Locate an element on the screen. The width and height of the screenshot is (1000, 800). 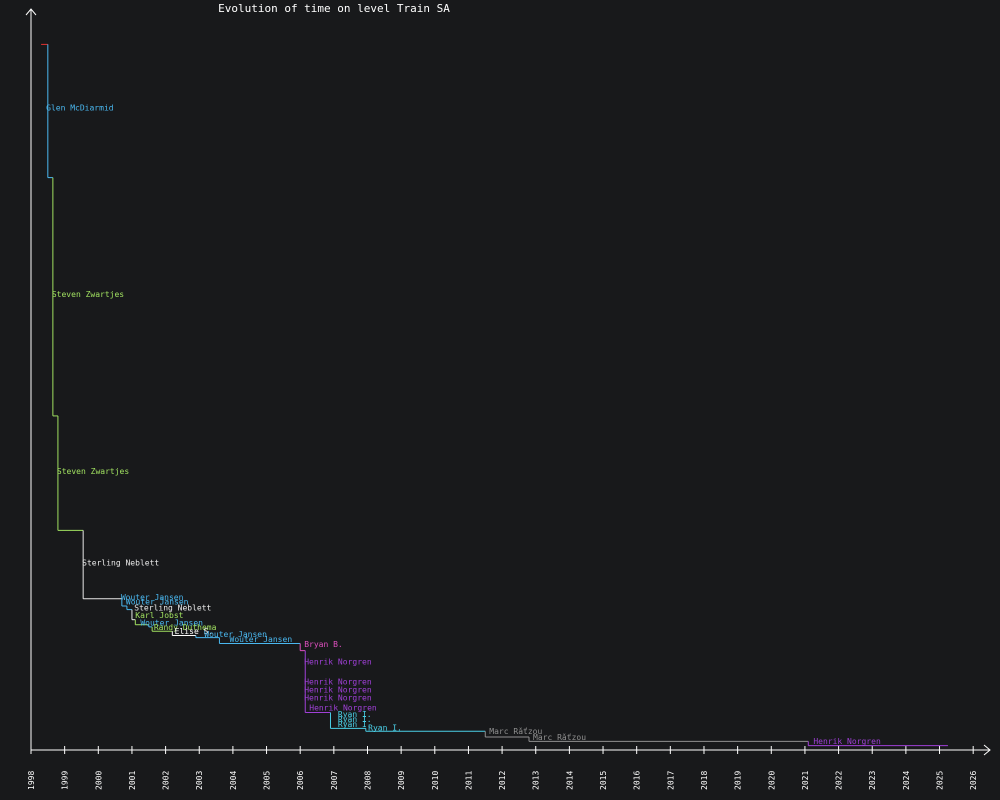
x-tick-label: 2004 is located at coordinates (233, 780).